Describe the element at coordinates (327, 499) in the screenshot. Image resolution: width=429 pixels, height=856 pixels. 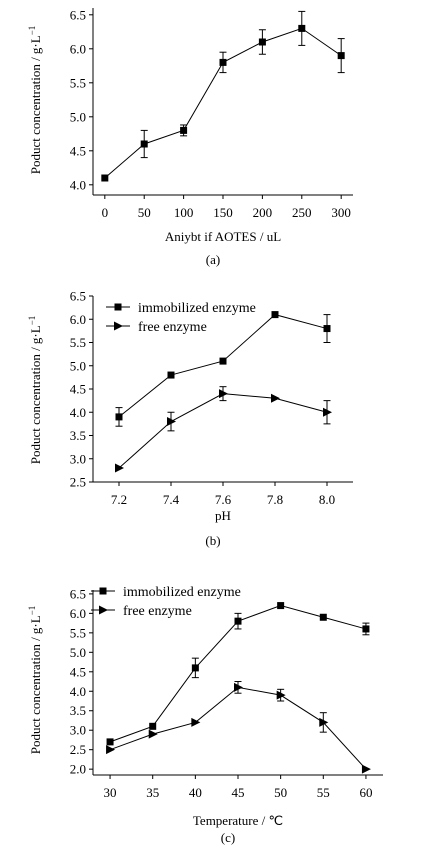
I see `x-tick-label: 8.0` at that location.